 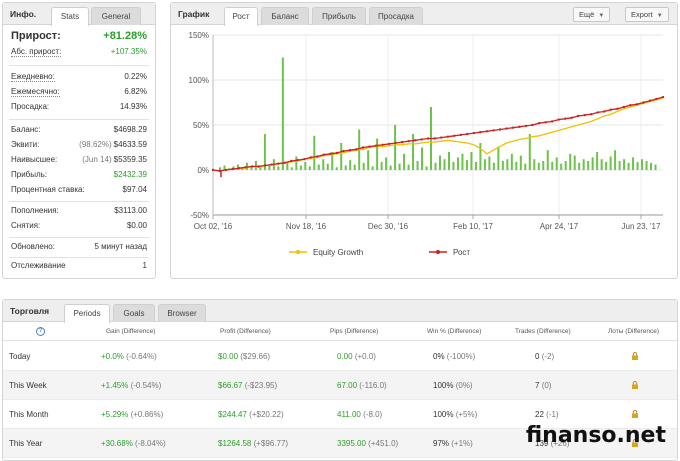 I want to click on more-dropdown: Ещё ▼, so click(x=592, y=14).